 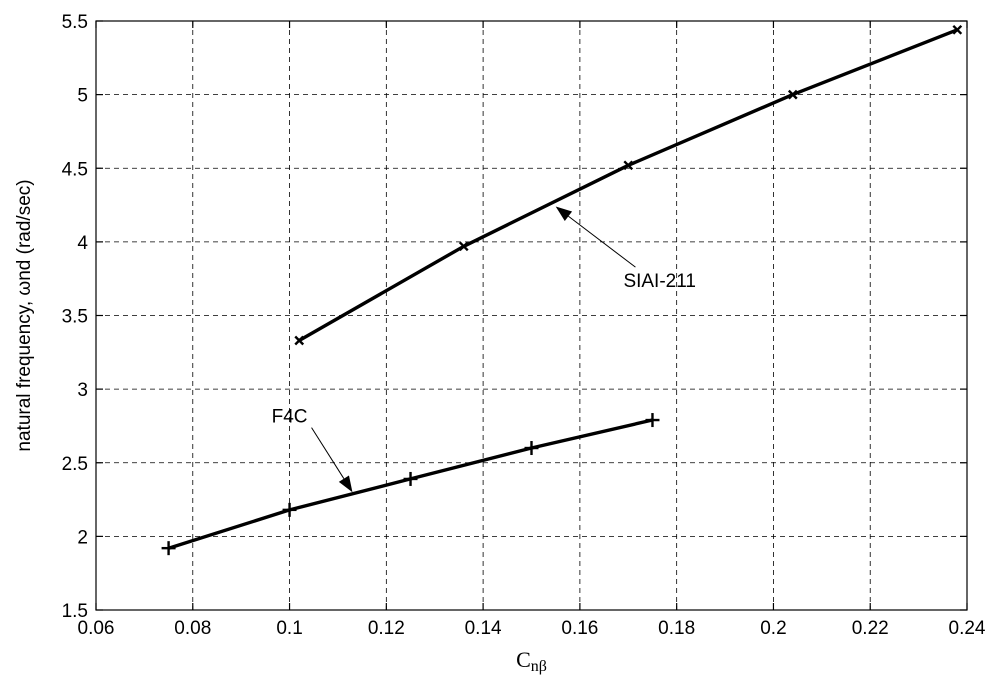 I want to click on x-axis-label: Cnβ, so click(x=531, y=661).